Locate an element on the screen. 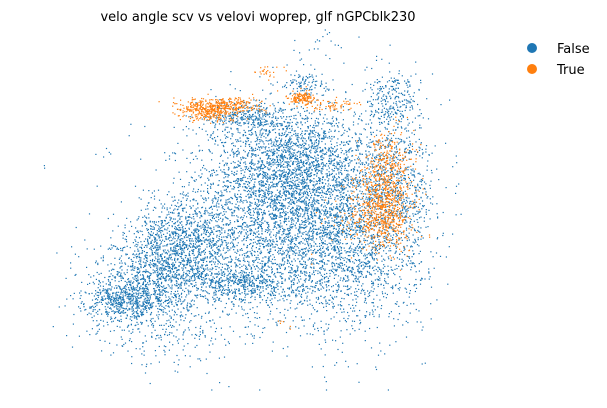 The image size is (607, 408). data-point-false-1947 is located at coordinates (325, 193).